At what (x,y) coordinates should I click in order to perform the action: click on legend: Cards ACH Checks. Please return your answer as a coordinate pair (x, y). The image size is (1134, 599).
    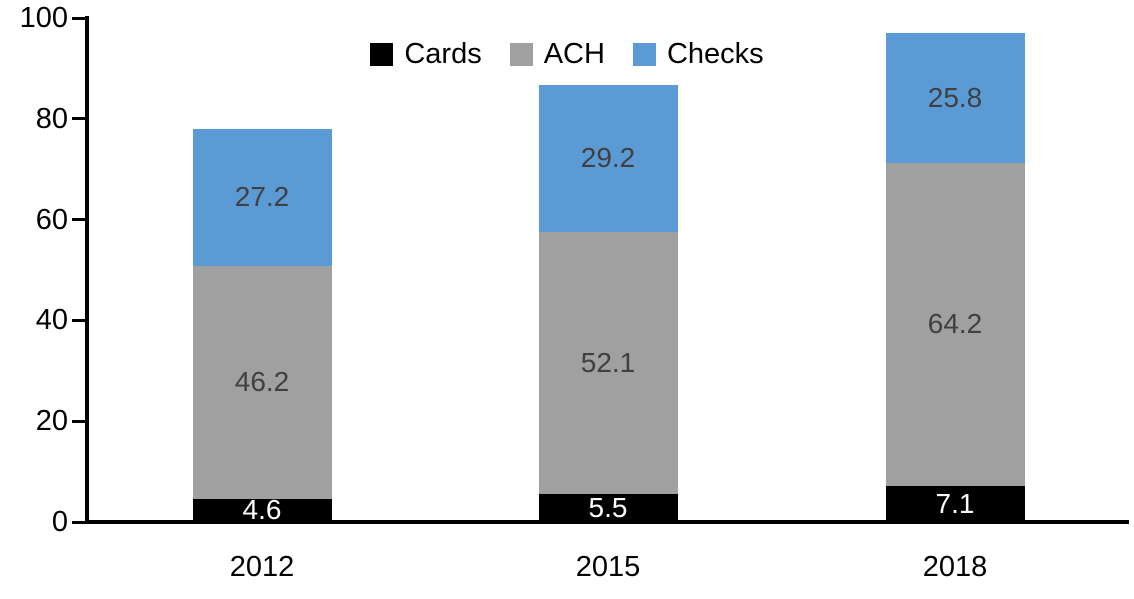
    Looking at the image, I should click on (567, 54).